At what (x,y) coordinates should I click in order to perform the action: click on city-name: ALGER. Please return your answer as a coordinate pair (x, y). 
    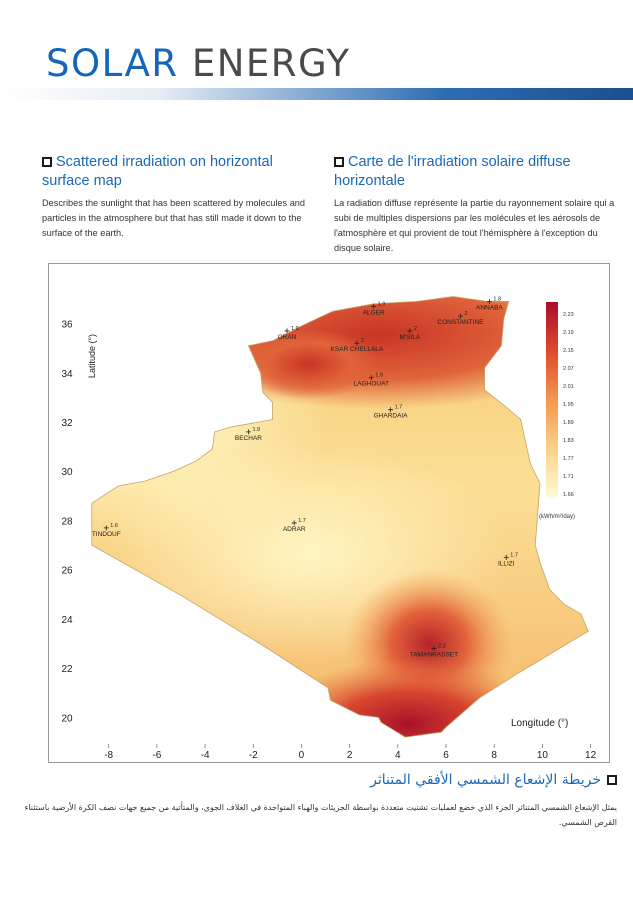
    Looking at the image, I should click on (374, 312).